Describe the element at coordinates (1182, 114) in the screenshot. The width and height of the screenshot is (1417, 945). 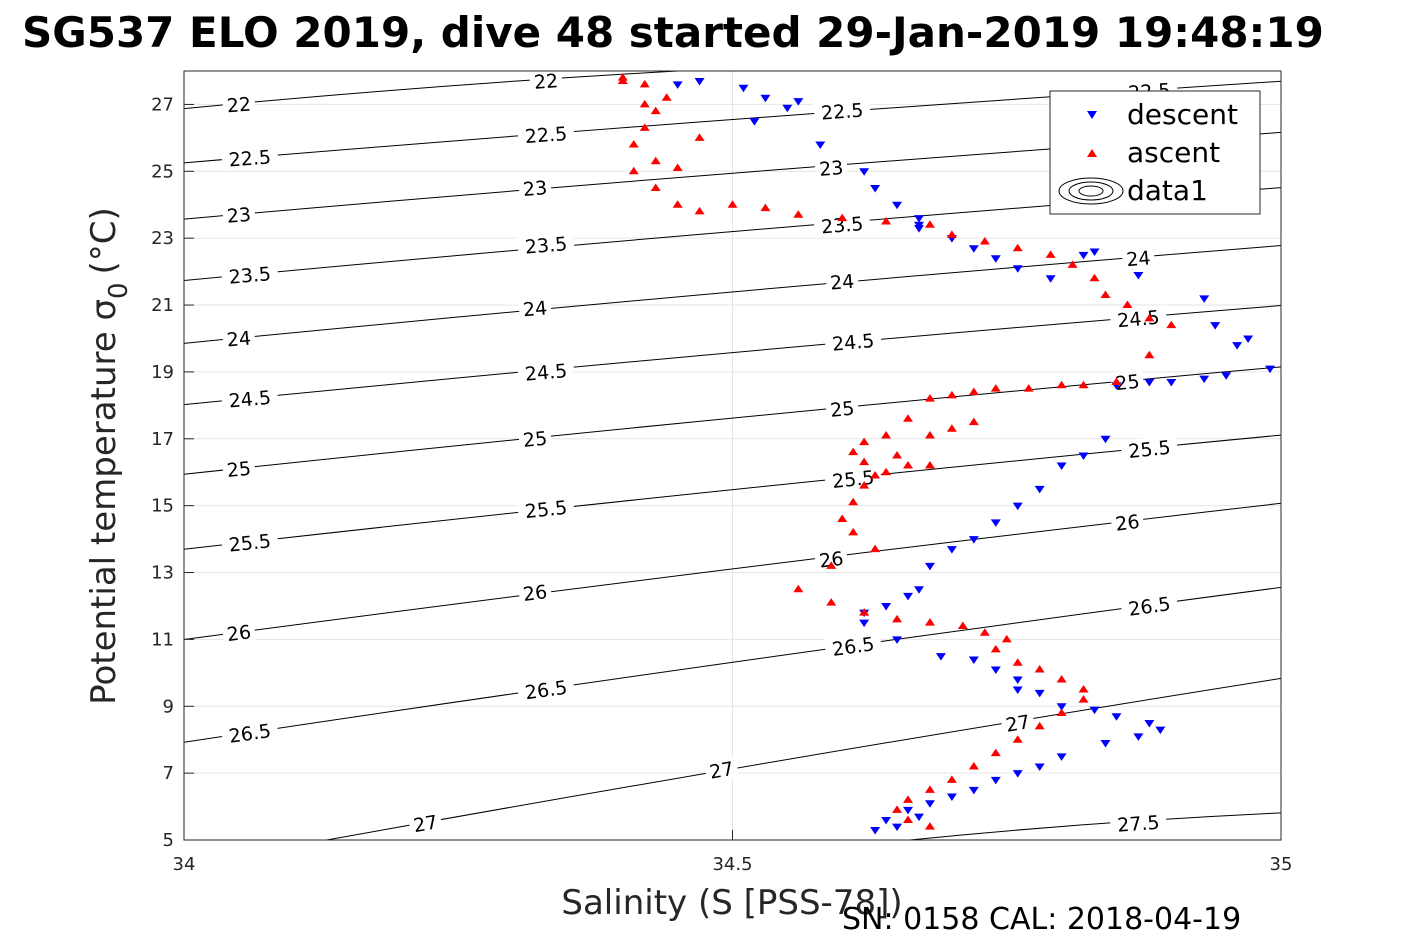
I see `legend-descent-label: descent` at that location.